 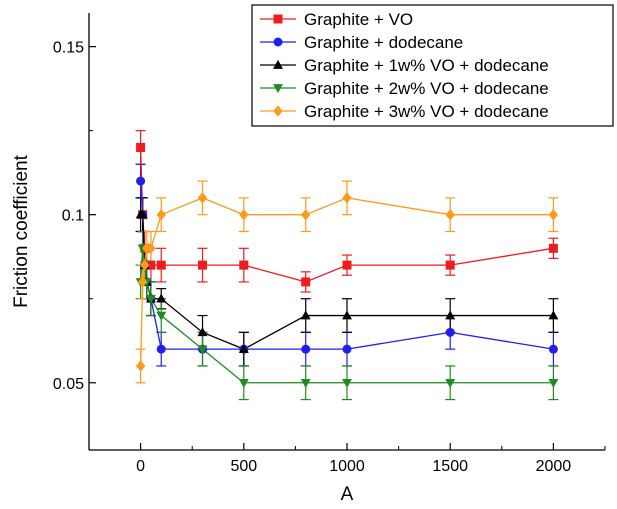 I want to click on x-tick-label: 1000, so click(x=347, y=466).